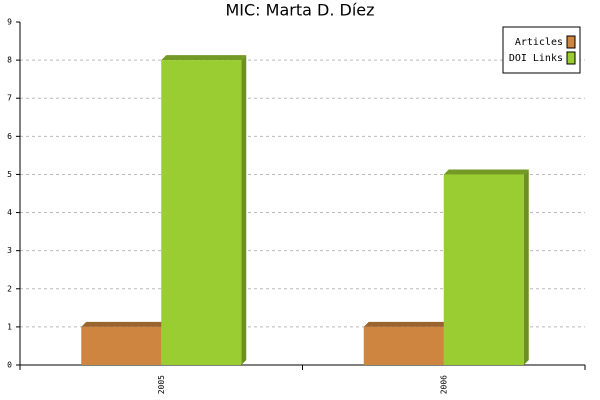 The height and width of the screenshot is (400, 600). Describe the element at coordinates (299, 10) in the screenshot. I see `chart-title: MIC: Marta D. Díez` at that location.